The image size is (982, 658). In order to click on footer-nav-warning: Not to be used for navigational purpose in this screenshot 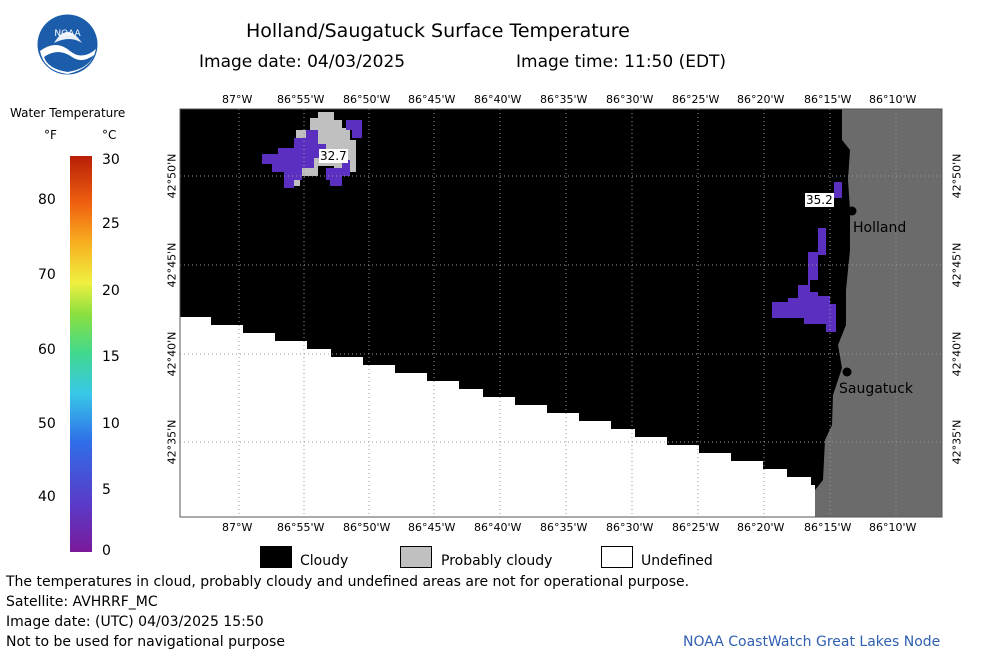, I will do `click(145, 642)`.